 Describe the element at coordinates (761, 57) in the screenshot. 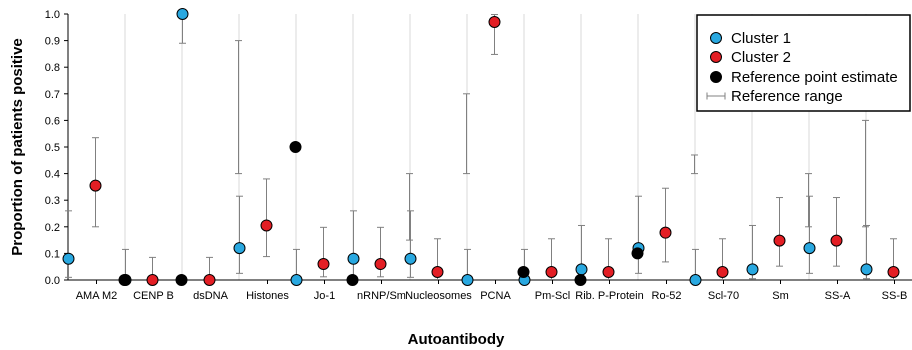

I see `legend-label: Cluster 2` at that location.